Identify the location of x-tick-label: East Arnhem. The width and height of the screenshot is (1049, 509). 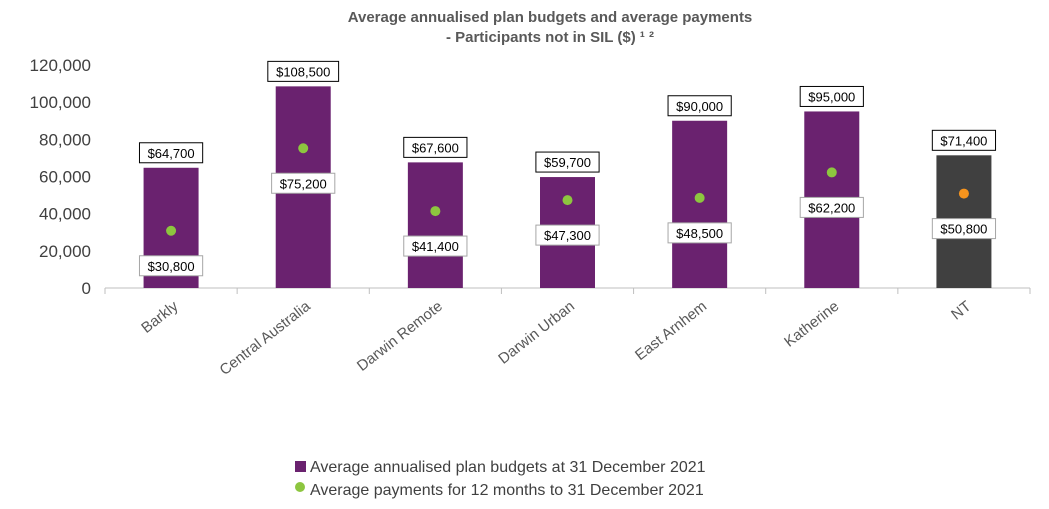
(671, 331).